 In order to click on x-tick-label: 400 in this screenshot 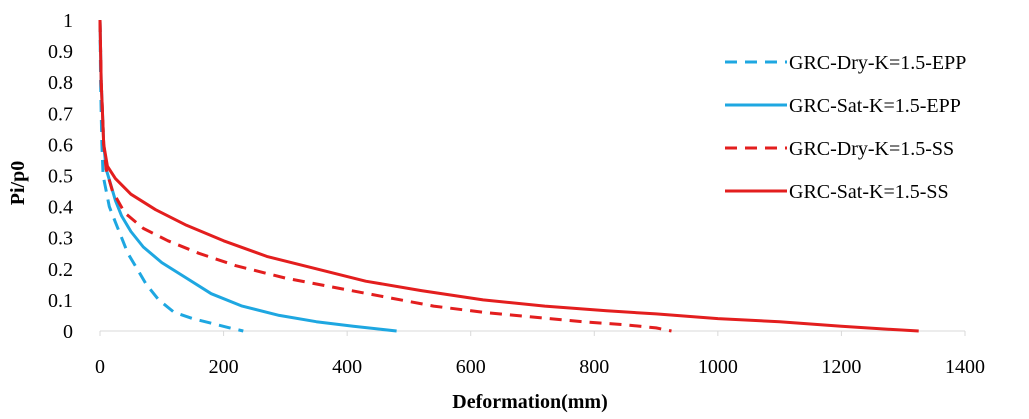, I will do `click(347, 367)`.